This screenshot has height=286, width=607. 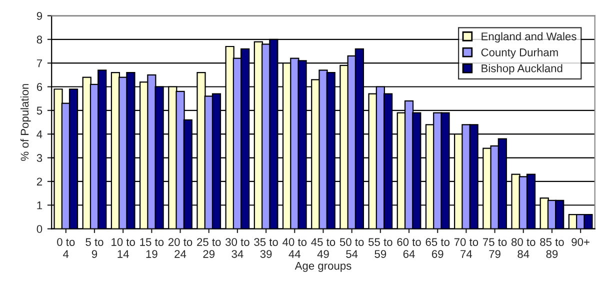 I want to click on y-tick-label: 1, so click(x=39, y=206).